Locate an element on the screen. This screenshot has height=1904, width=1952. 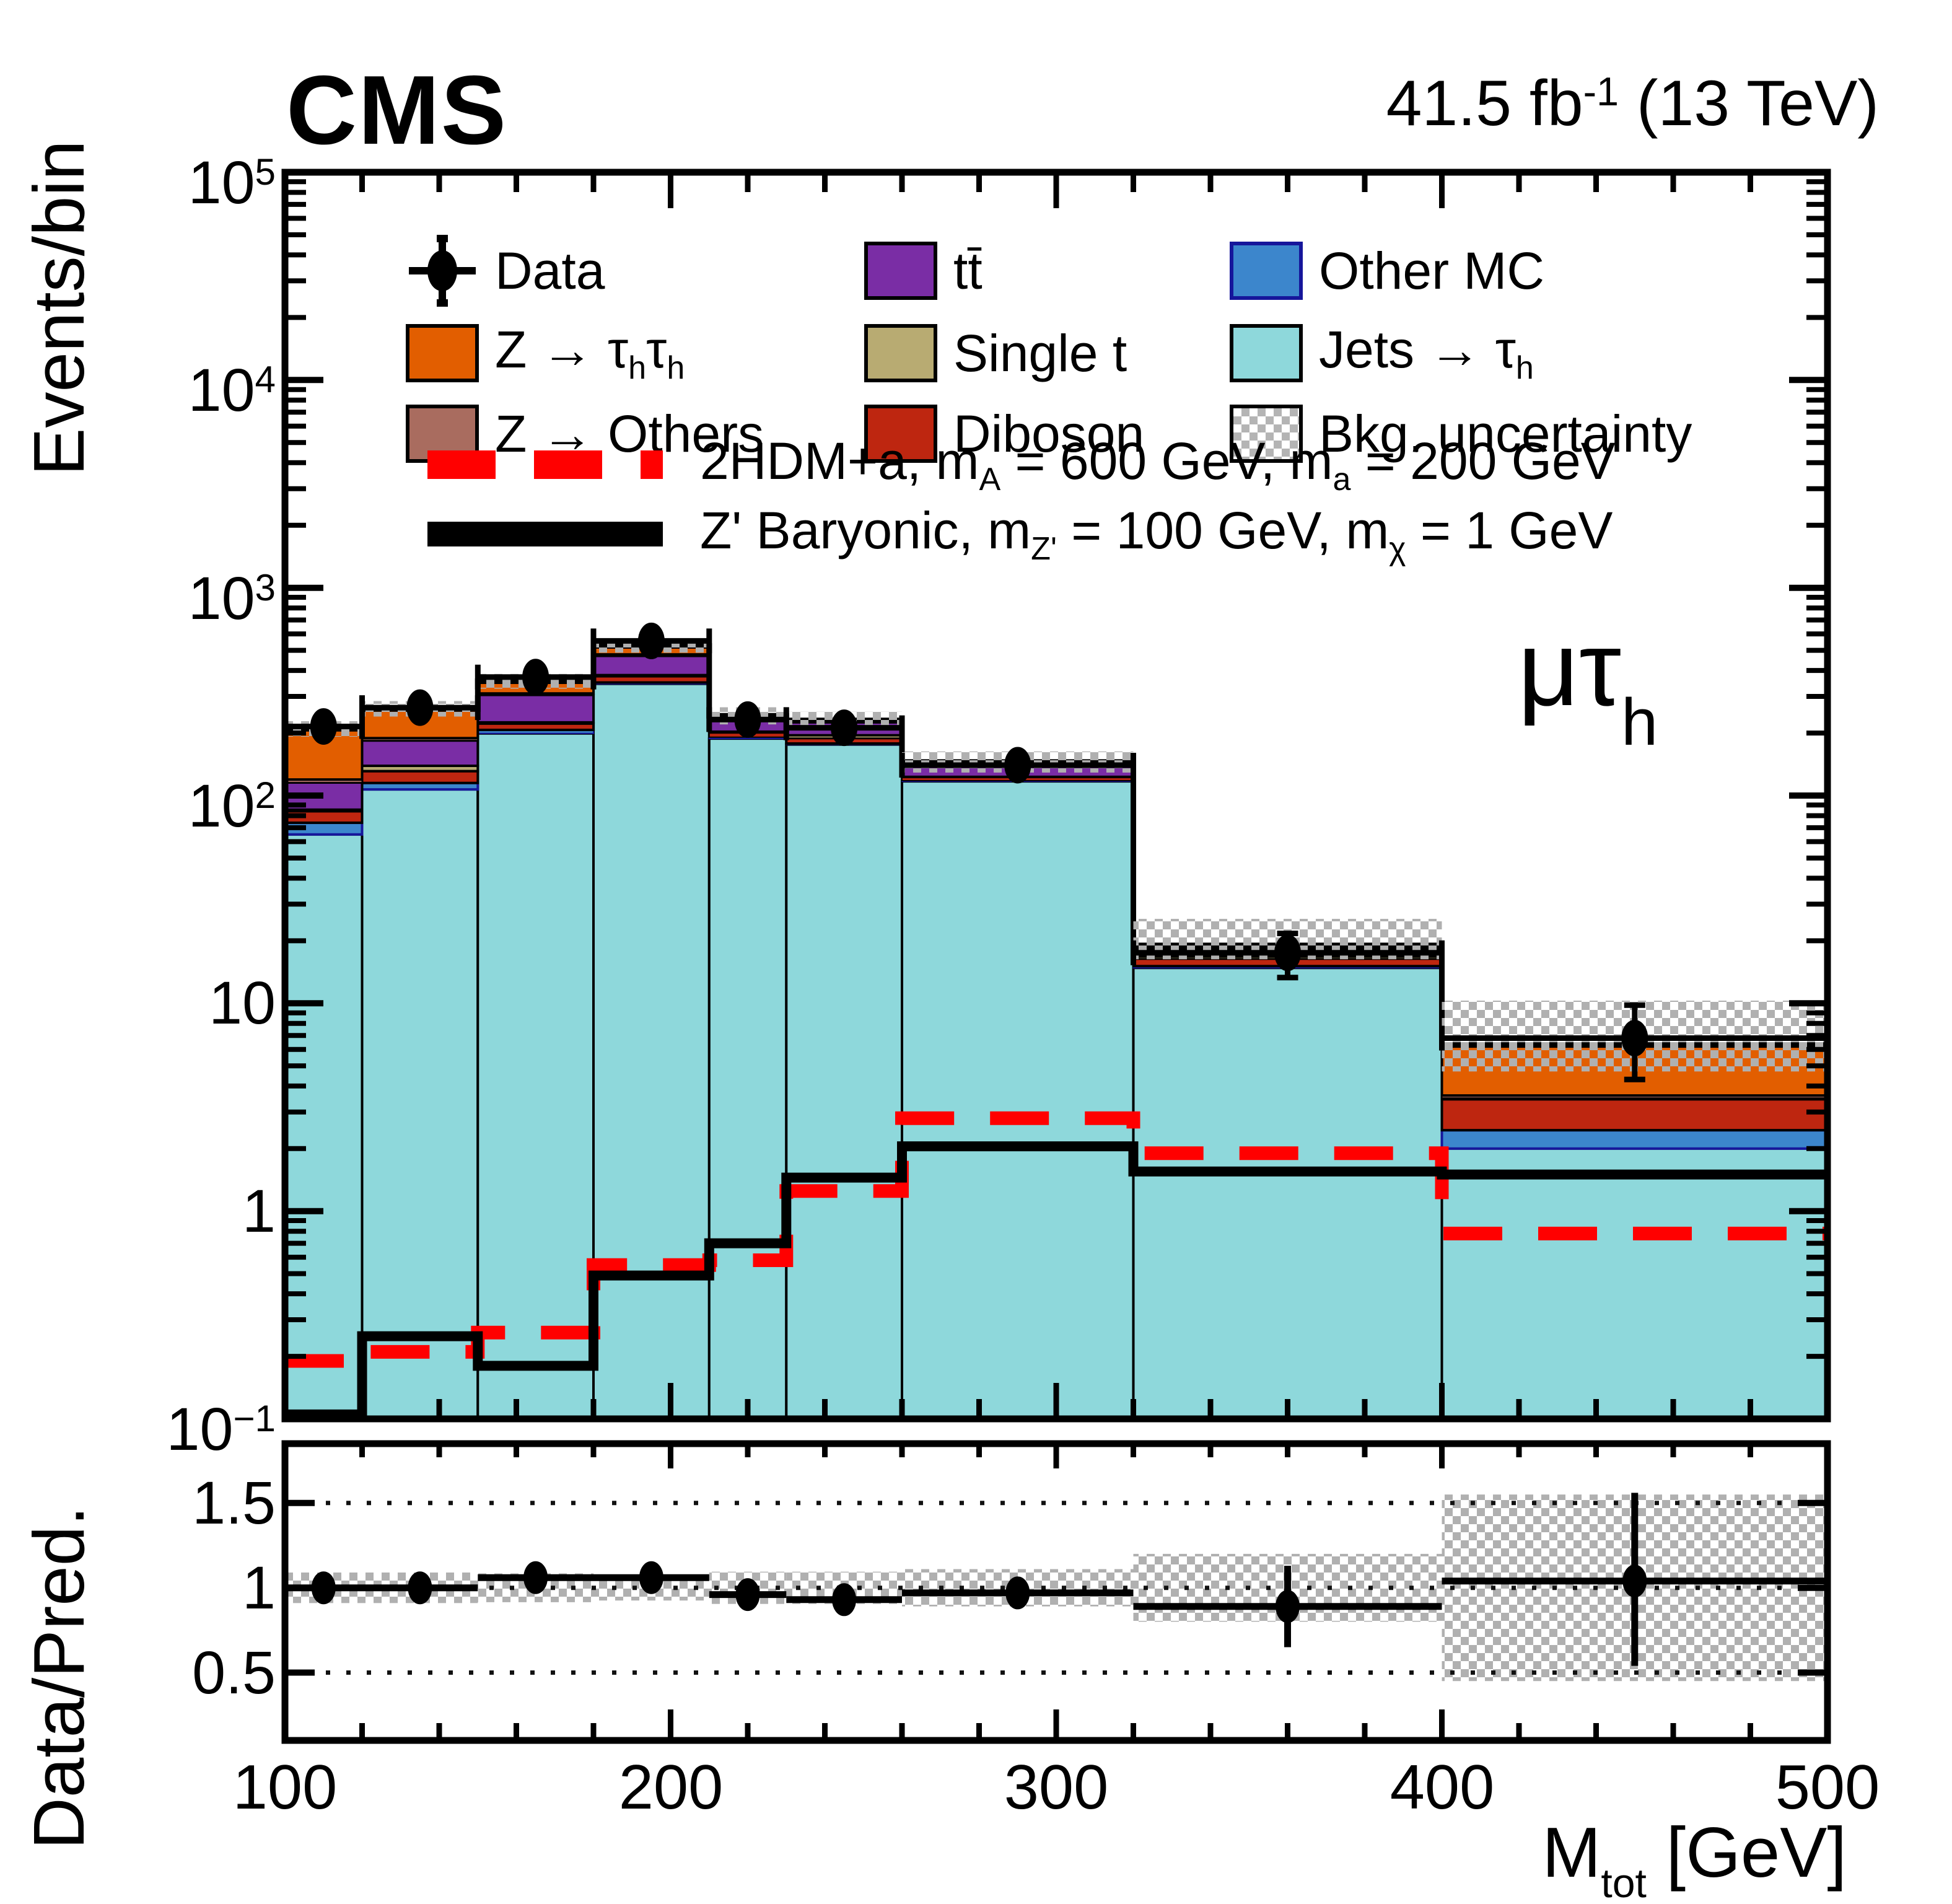
legend-item: Z → τhτh is located at coordinates (545, 353).